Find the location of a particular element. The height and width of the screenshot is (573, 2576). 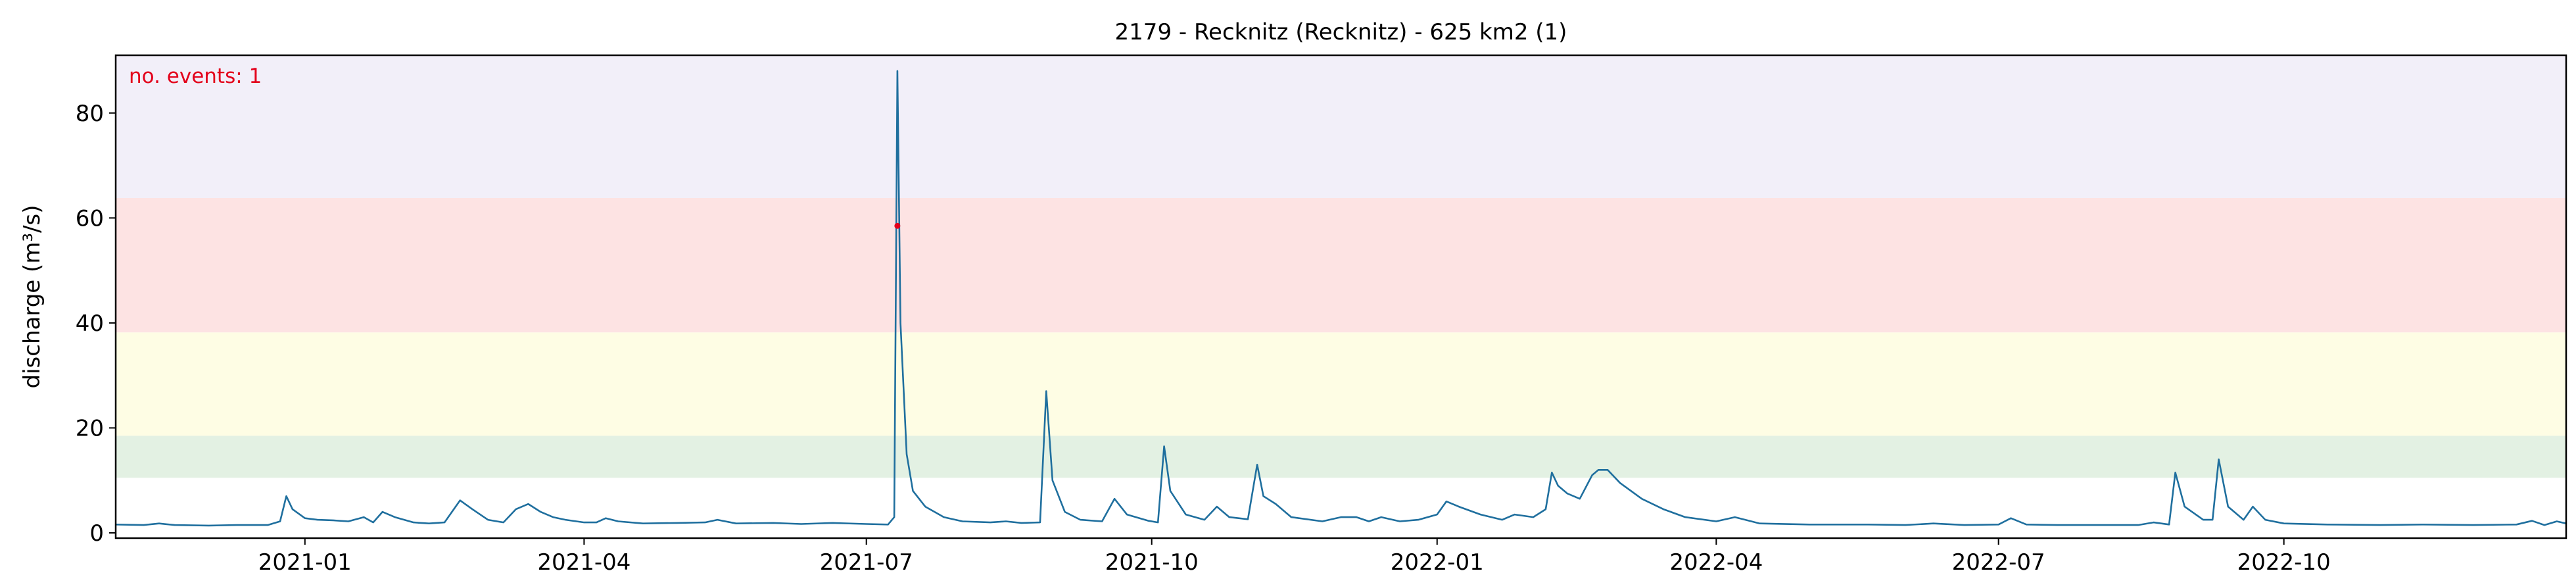

y-tick-label: 60 is located at coordinates (90, 218).